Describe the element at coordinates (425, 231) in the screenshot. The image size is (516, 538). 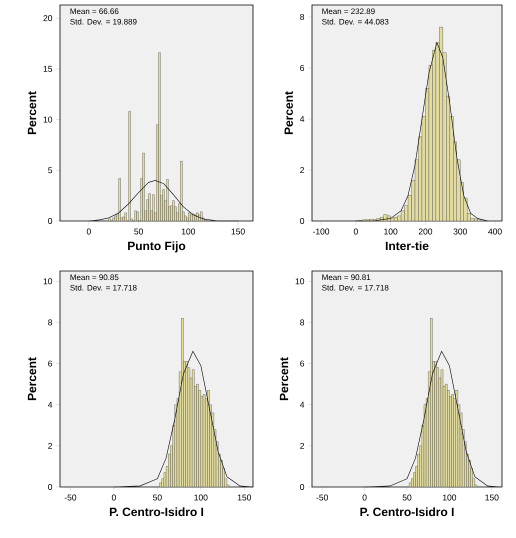
I see `x-tick-label: 200` at that location.